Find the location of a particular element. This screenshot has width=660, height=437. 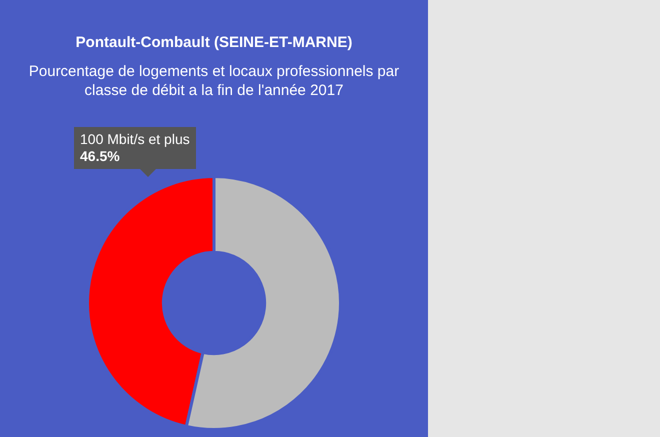

chart-title: Pontault-Combault (SEINE-ET-MARNE) is located at coordinates (214, 42).